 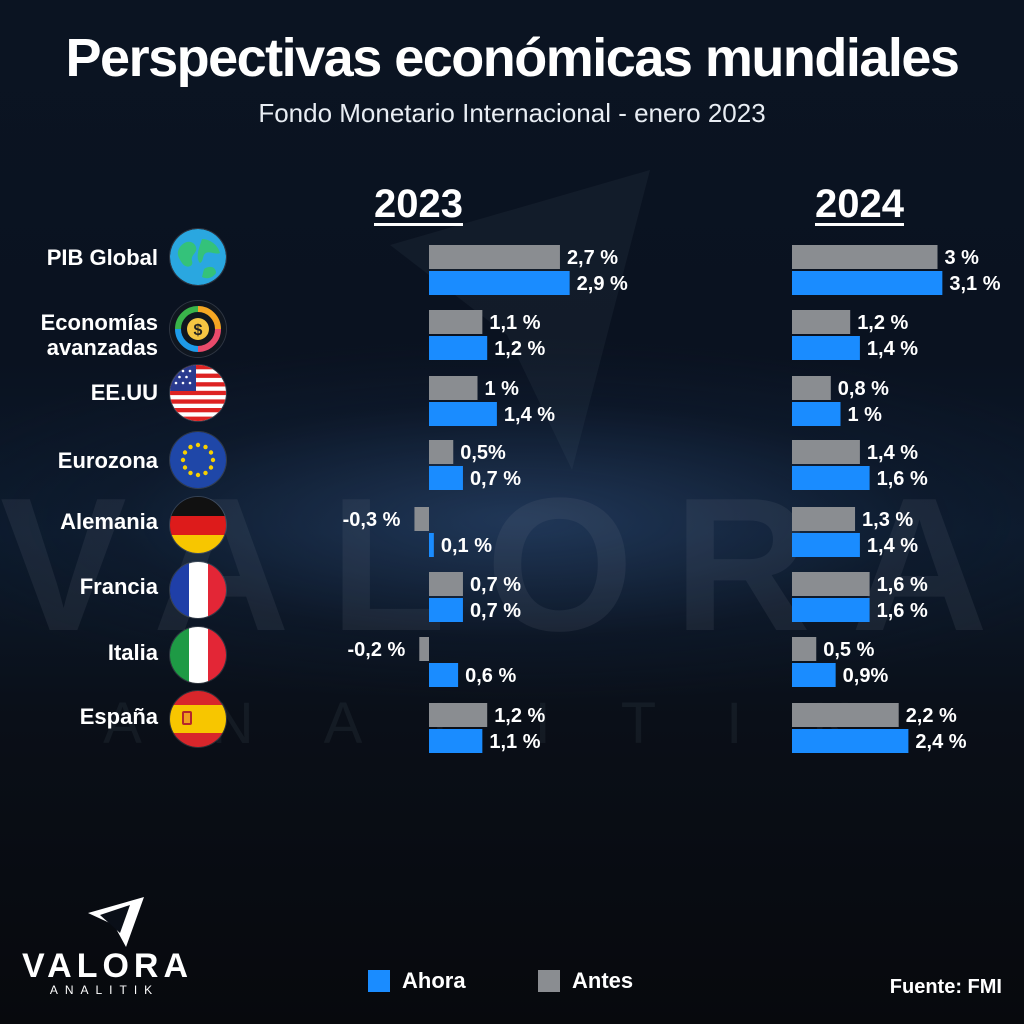 What do you see at coordinates (514, 323) in the screenshot?
I see `bar-label-2023-economias-avanzadas-antes: 1,1 %` at bounding box center [514, 323].